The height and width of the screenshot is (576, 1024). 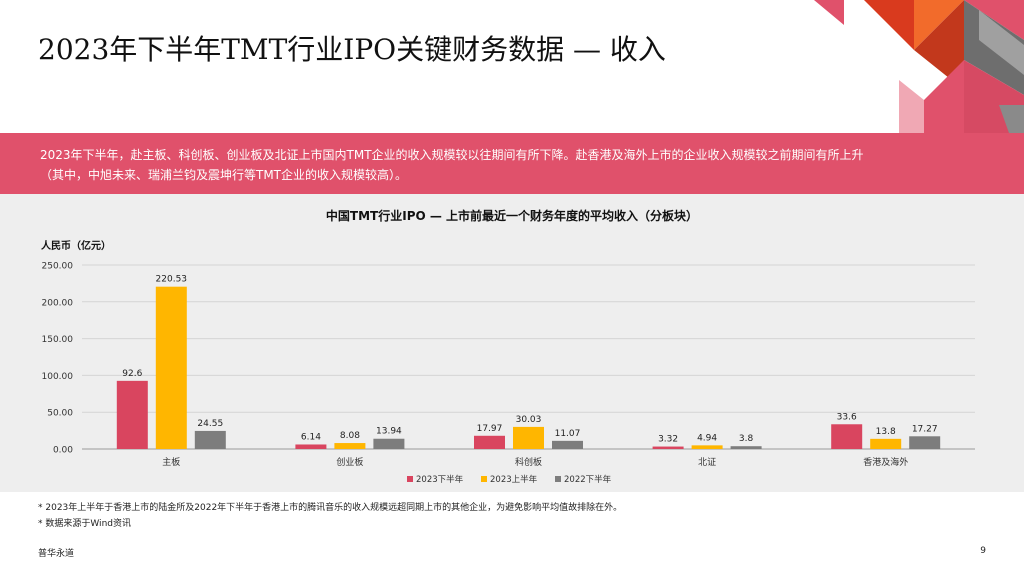 What do you see at coordinates (60, 414) in the screenshot?
I see `y-tick-label: 50.00` at bounding box center [60, 414].